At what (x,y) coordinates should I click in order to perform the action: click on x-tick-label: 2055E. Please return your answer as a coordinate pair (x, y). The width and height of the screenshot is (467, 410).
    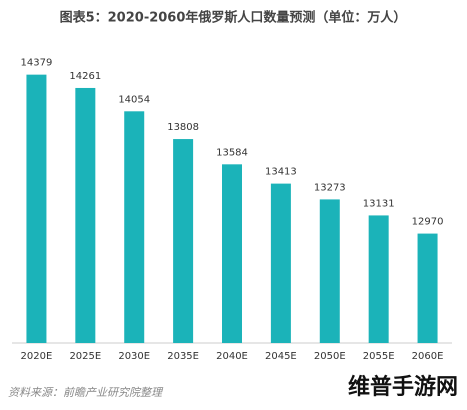
    Looking at the image, I should click on (379, 356).